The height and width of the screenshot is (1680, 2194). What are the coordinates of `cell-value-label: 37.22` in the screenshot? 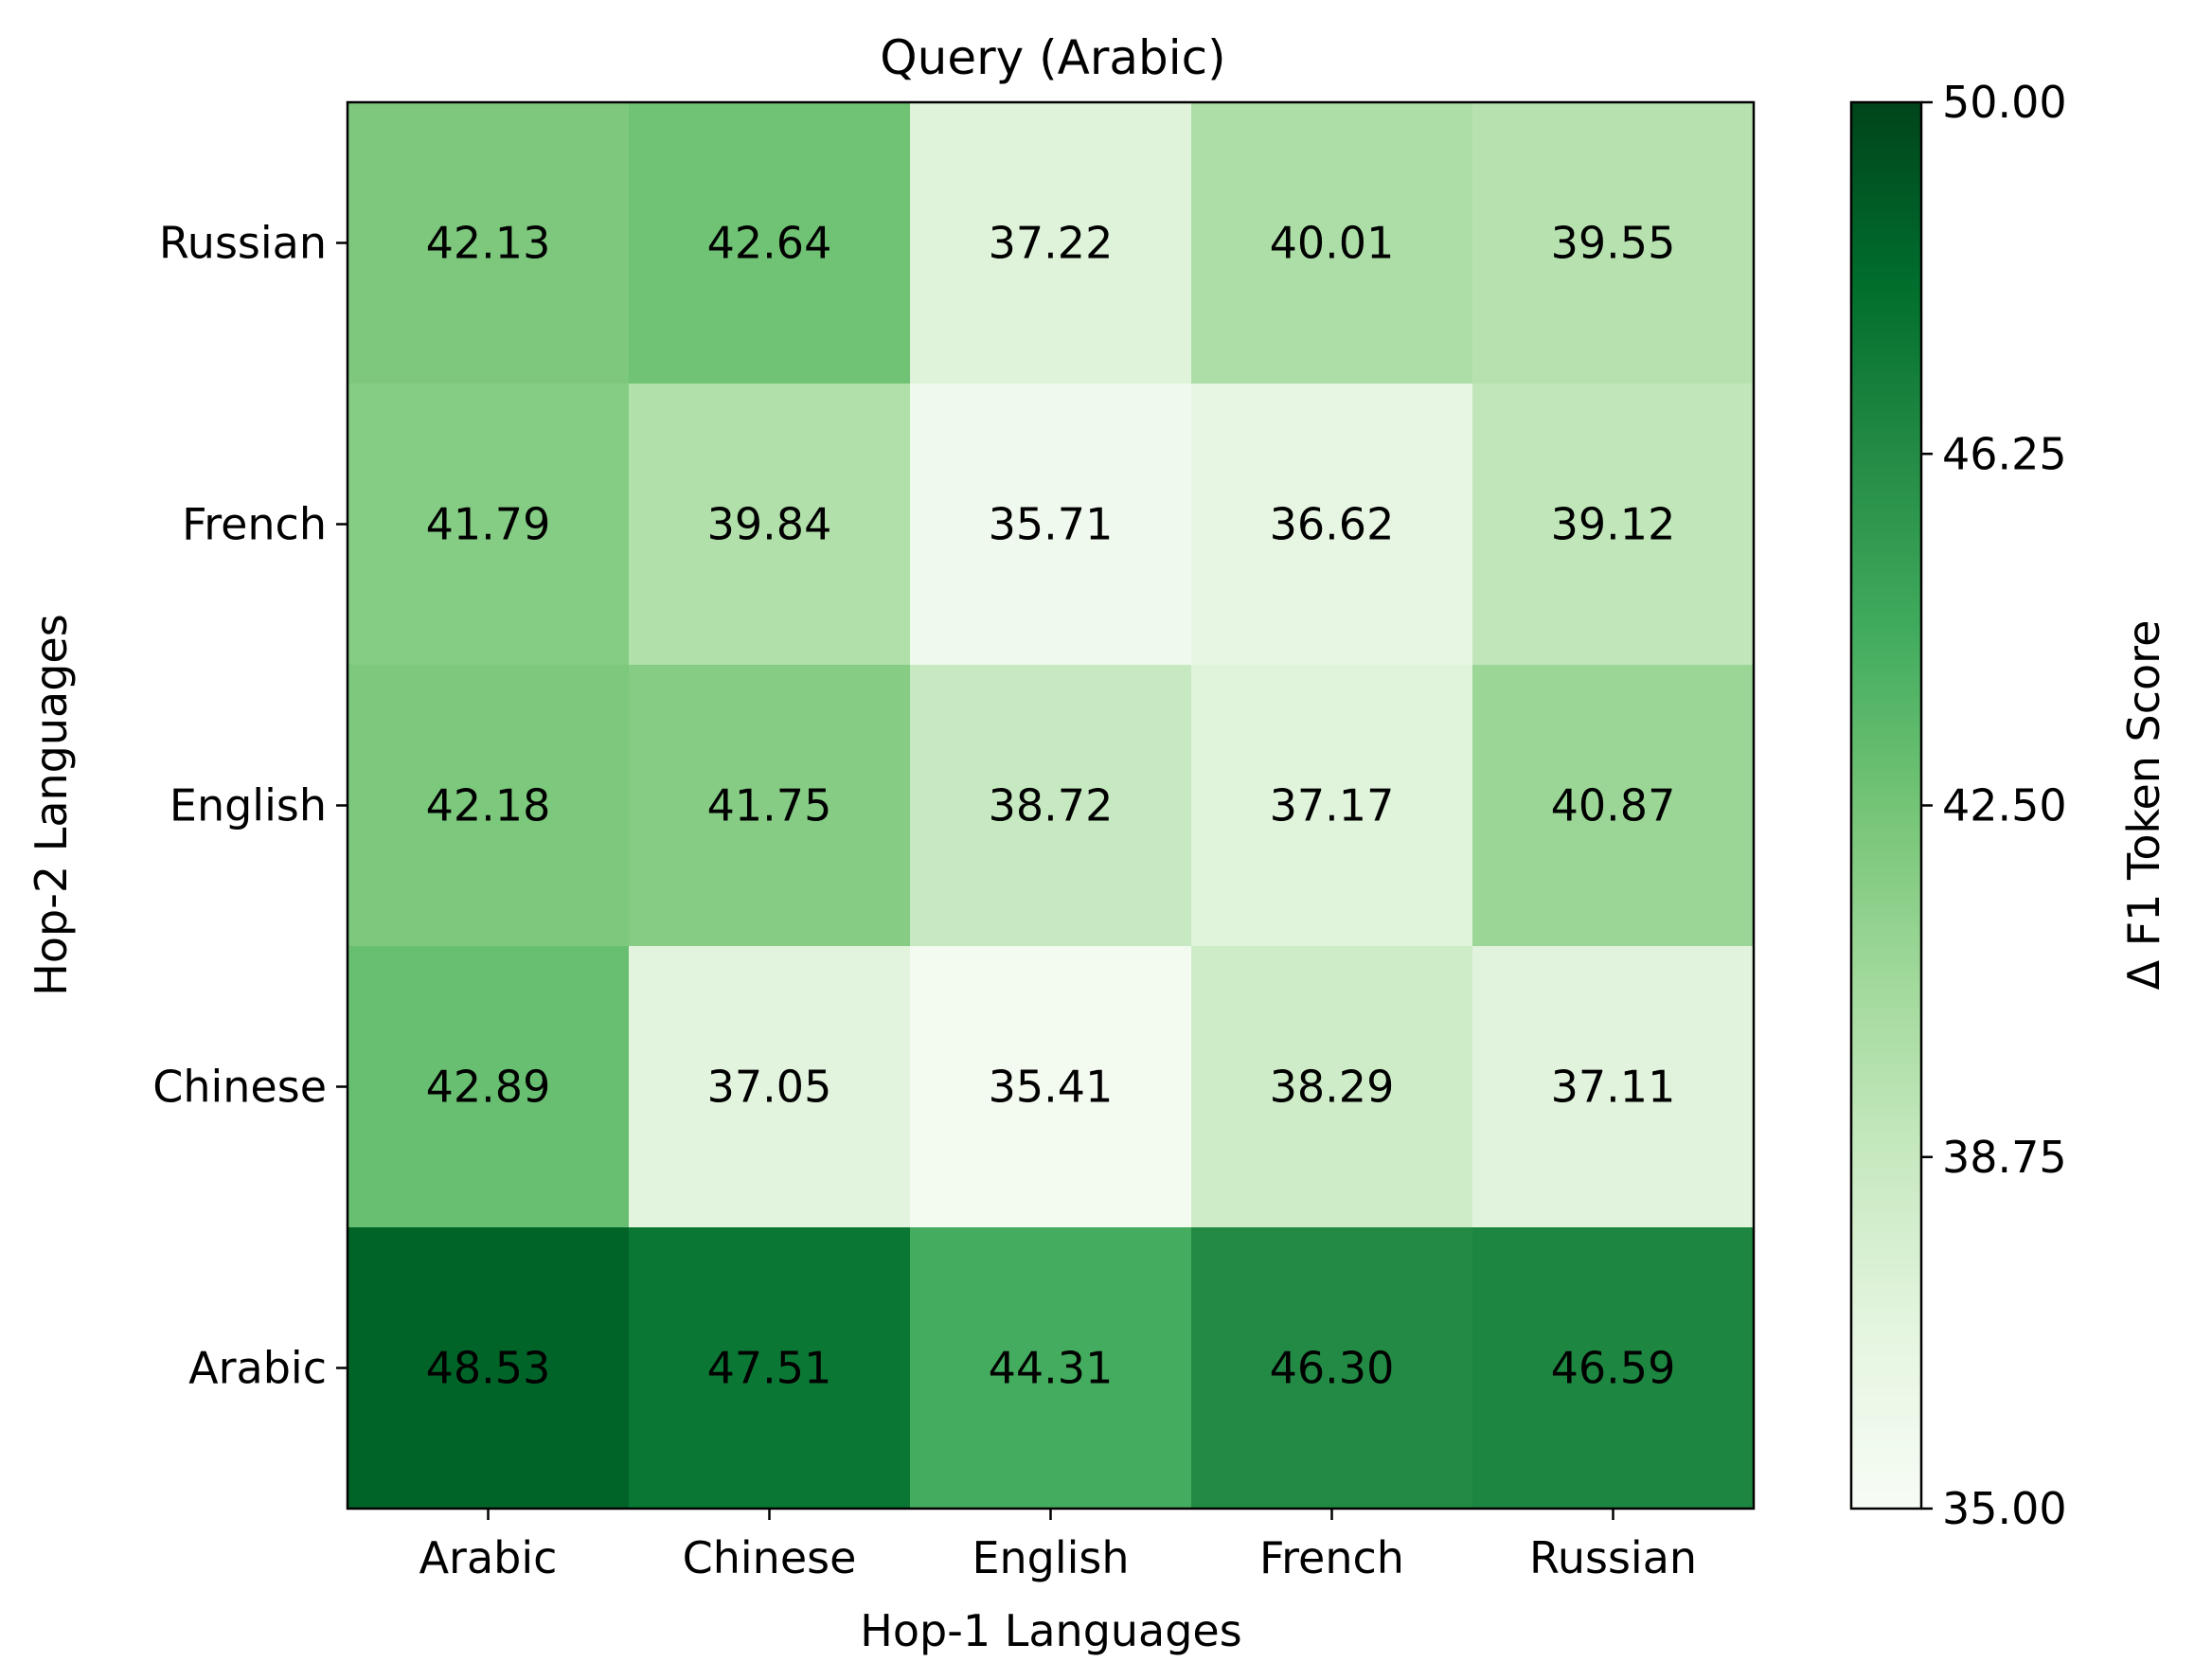 It's located at (1051, 244).